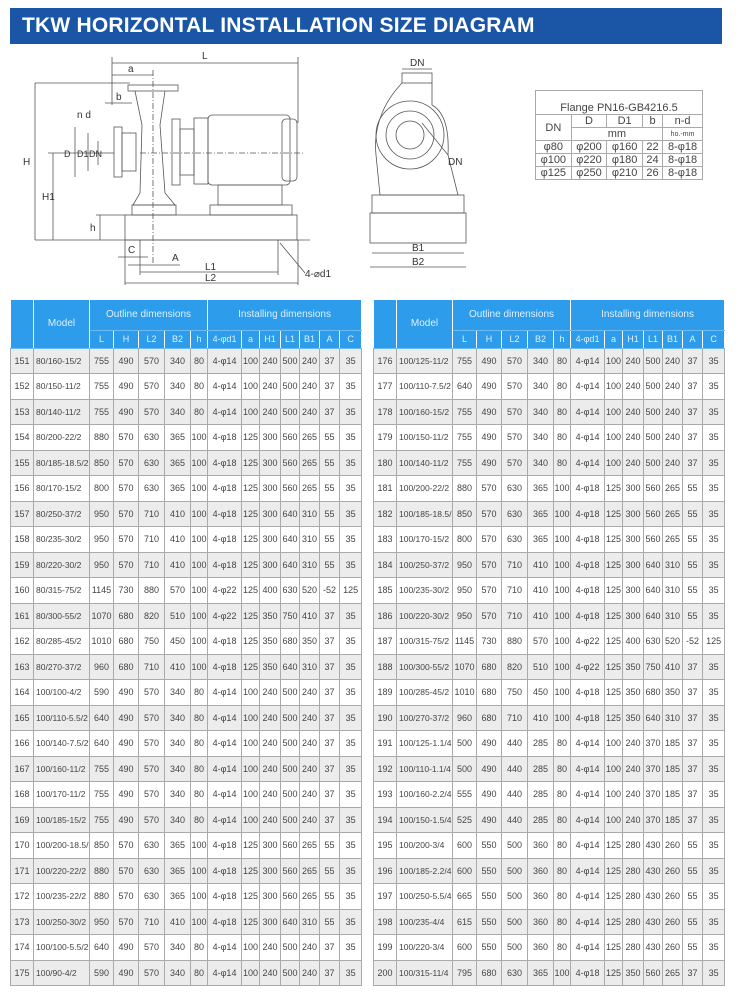 The image size is (742, 1000). Describe the element at coordinates (540, 564) in the screenshot. I see `table-cell: 410` at that location.